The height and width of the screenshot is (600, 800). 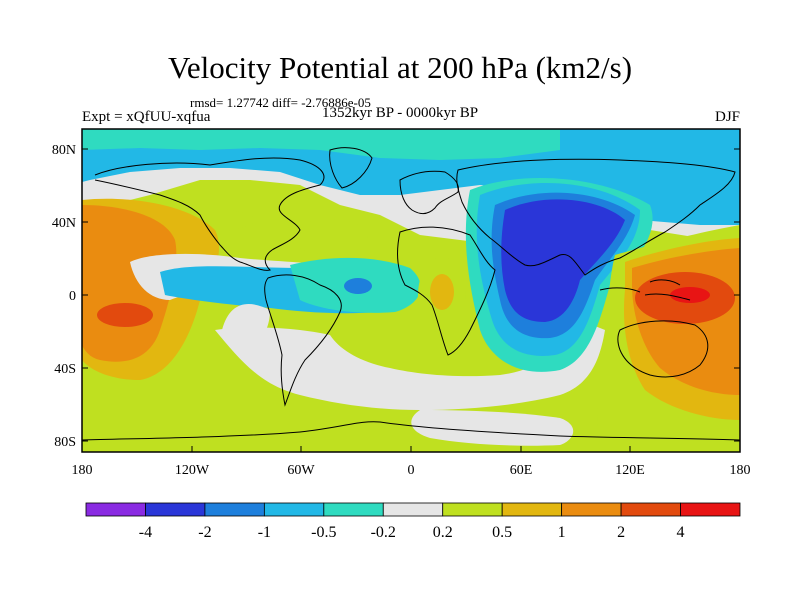 What do you see at coordinates (204, 532) in the screenshot?
I see `colorbar-label: -2` at bounding box center [204, 532].